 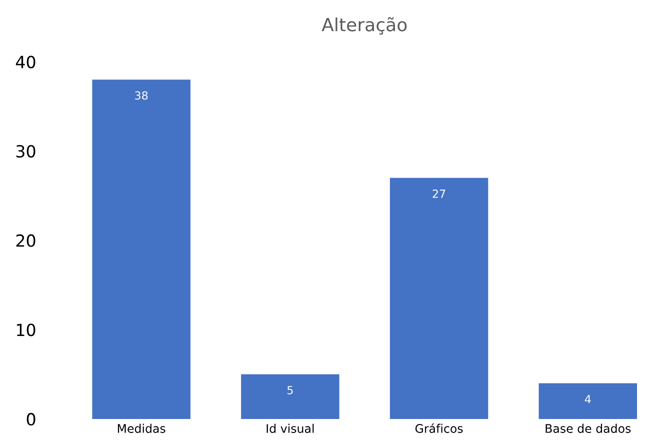 I want to click on chart-title: Alteração, so click(x=364, y=26).